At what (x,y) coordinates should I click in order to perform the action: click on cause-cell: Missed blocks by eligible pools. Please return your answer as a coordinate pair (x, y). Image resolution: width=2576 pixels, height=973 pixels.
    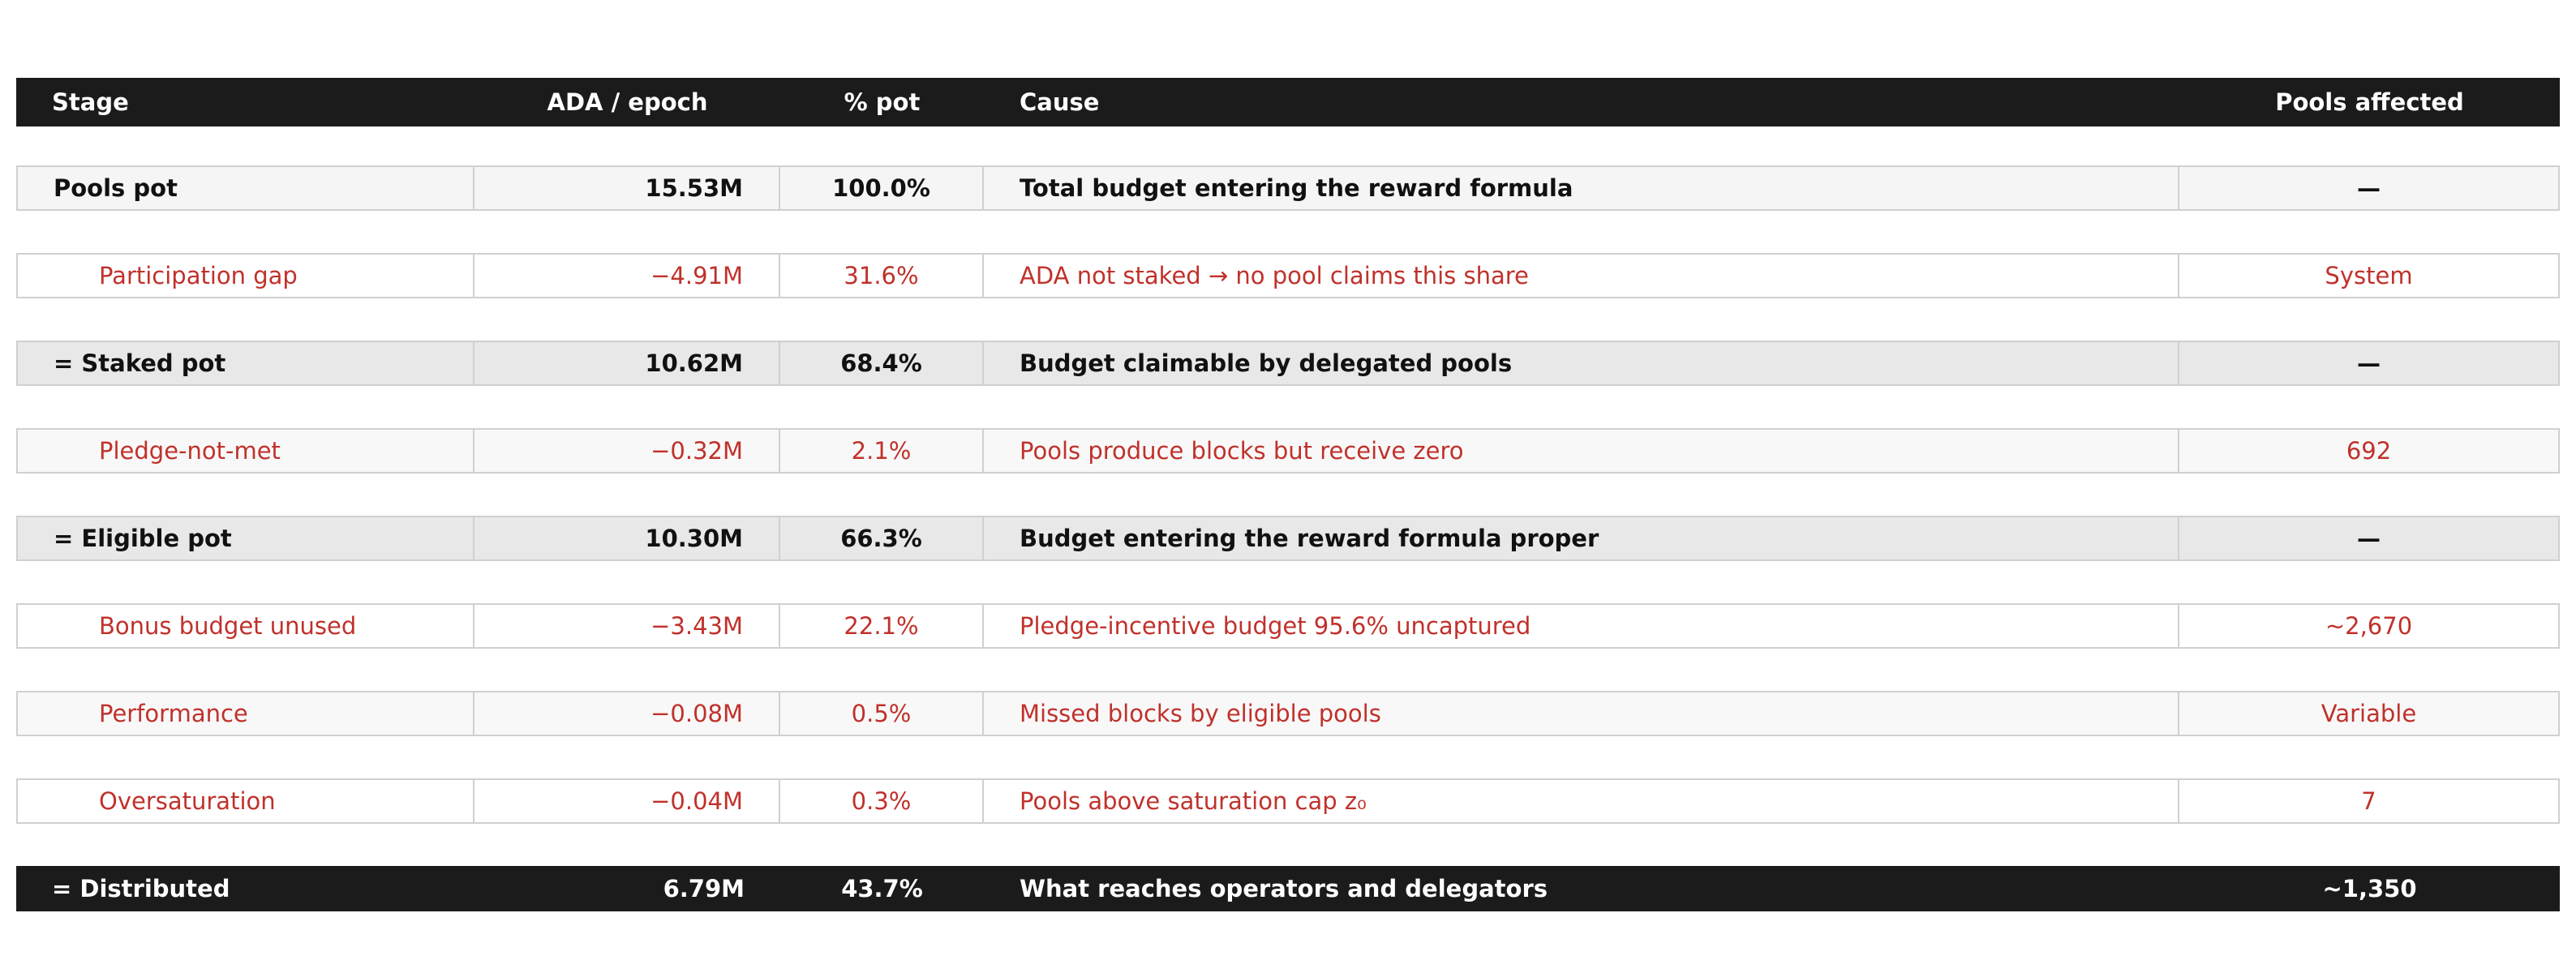
    Looking at the image, I should click on (1581, 713).